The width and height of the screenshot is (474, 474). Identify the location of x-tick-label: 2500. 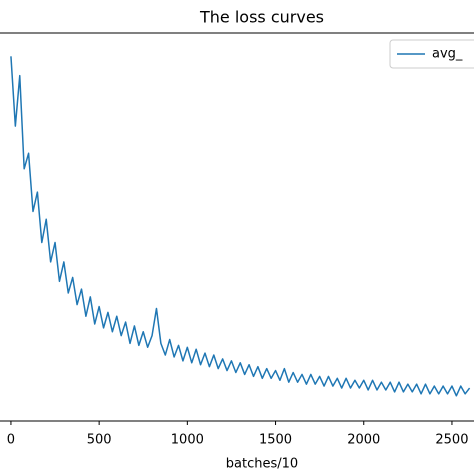
(451, 440).